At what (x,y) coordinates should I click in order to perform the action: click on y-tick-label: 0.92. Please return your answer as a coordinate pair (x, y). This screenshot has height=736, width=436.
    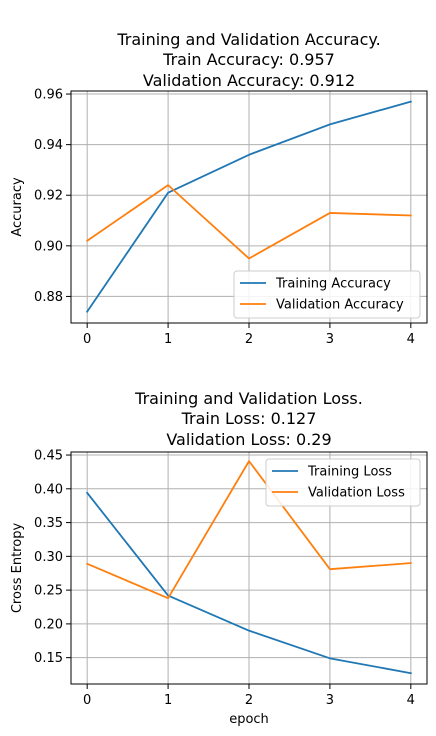
    Looking at the image, I should click on (48, 196).